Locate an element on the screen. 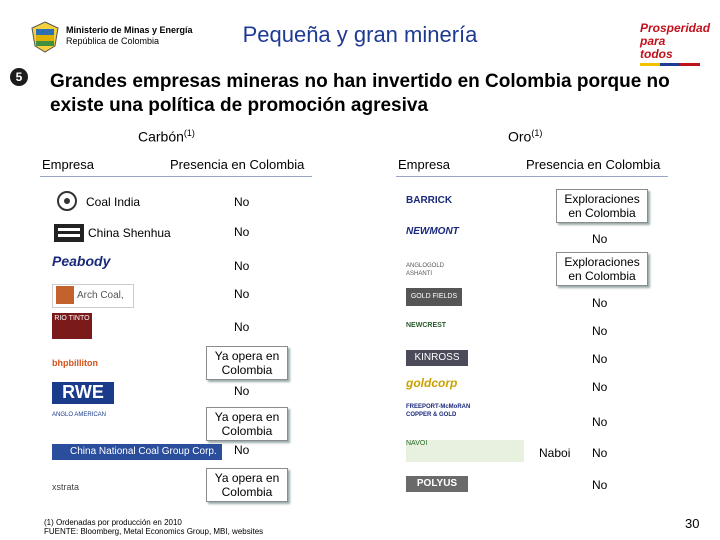 This screenshot has width=720, height=540. gold-row-name: Naboi is located at coordinates (555, 453).